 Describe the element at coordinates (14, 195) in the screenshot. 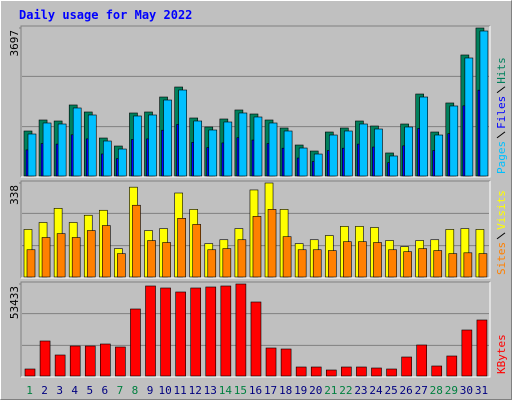

I see `y-tick-label: 338` at that location.